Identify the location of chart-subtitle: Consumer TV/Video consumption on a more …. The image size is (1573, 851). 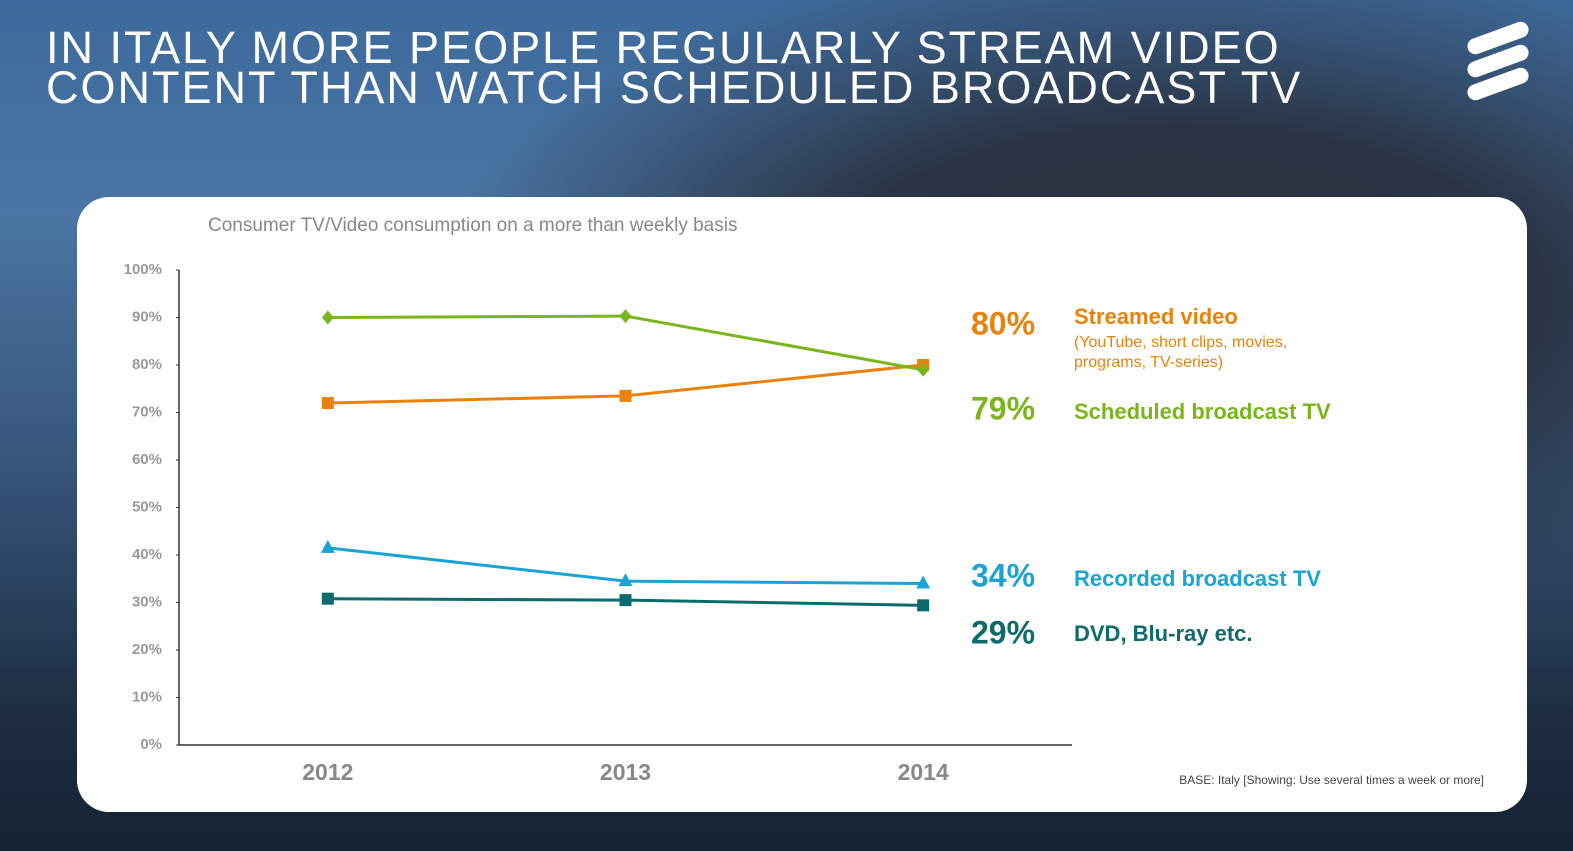
(472, 225).